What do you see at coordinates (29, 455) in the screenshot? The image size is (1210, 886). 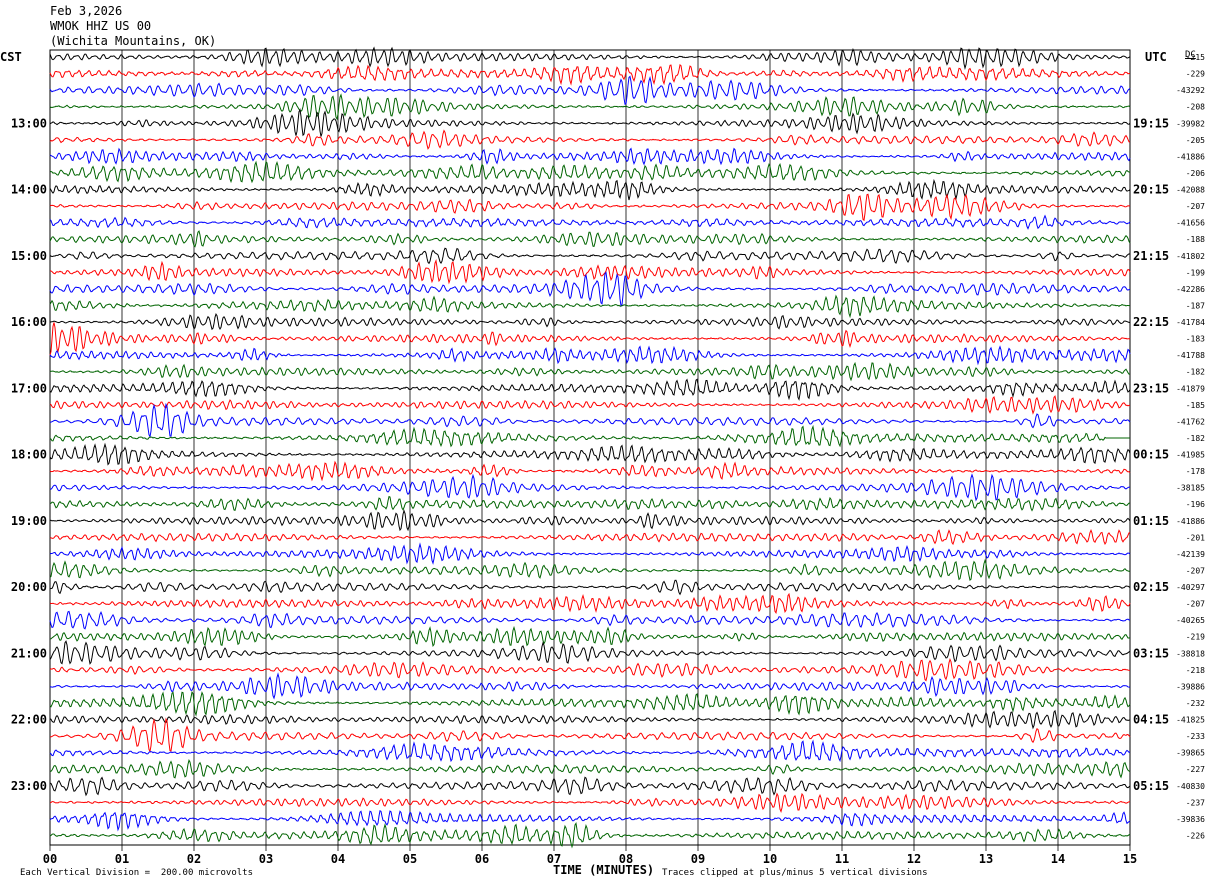 I see `cst-hour-label: 18:00` at bounding box center [29, 455].